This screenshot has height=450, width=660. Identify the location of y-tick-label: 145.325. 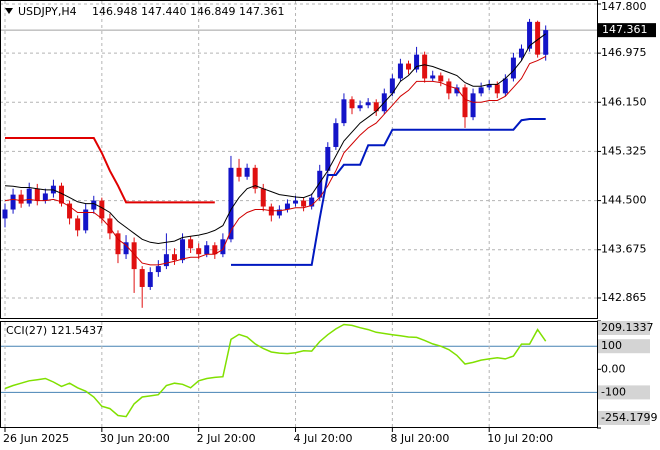
(624, 150).